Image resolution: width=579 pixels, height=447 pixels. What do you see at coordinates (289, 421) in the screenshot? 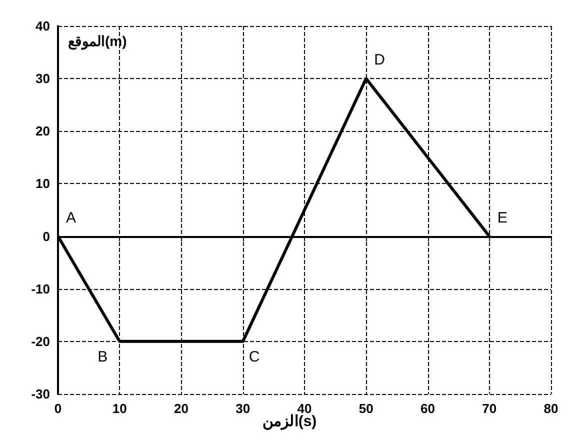
I see `x-axis-title: الزمن(s)` at bounding box center [289, 421].